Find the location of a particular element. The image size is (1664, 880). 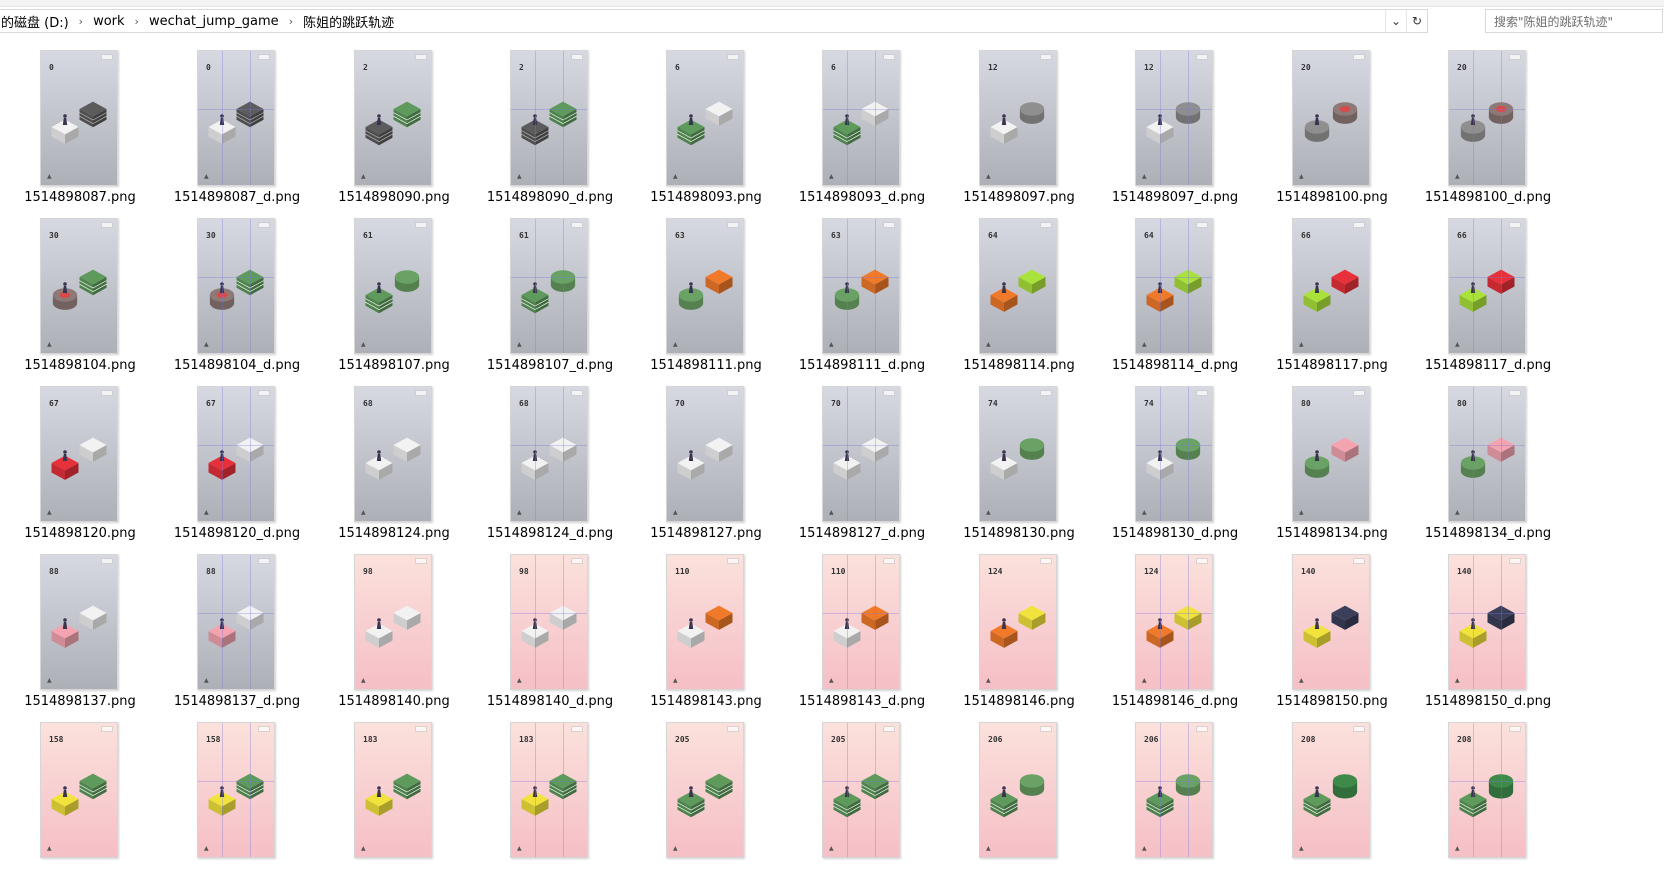

file-item: 20 ▲ 1514898100_d.png is located at coordinates (1488, 124).